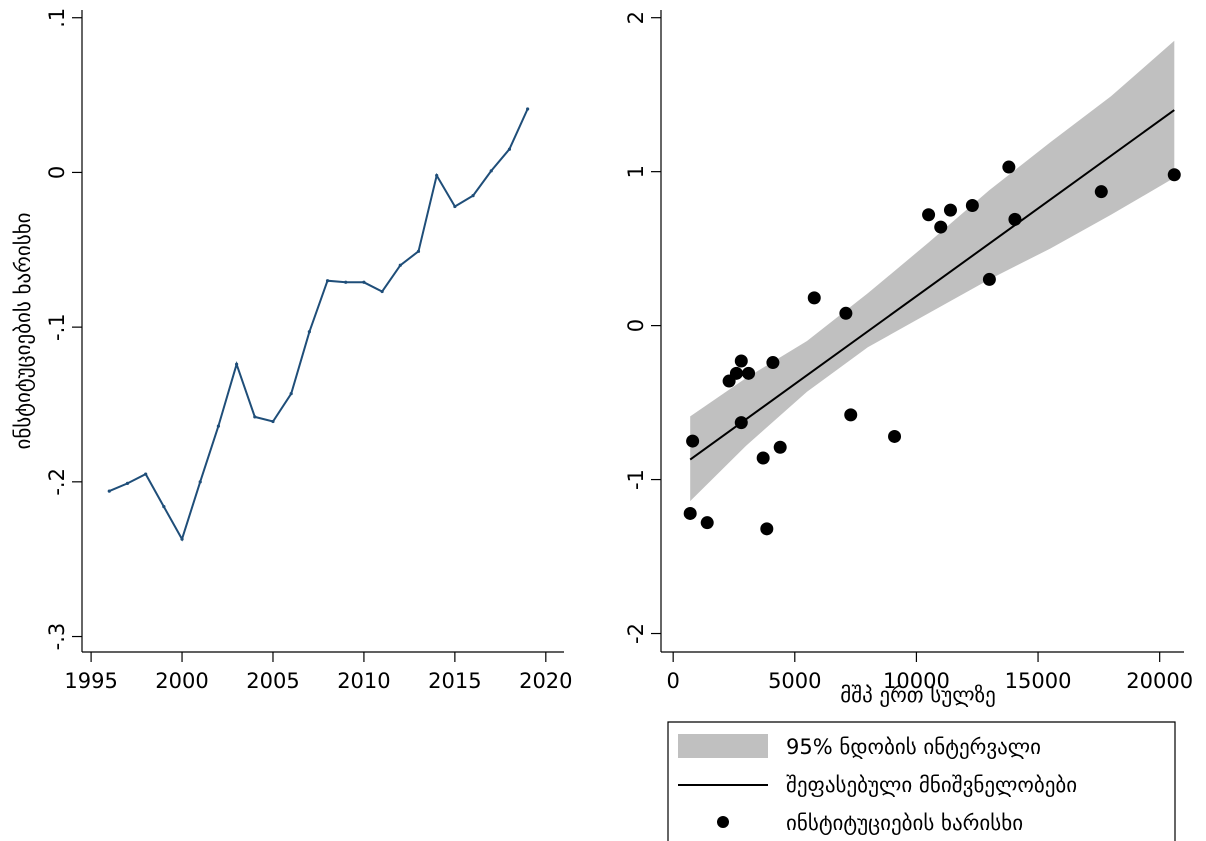  I want to click on right-y-tick-label: 1, so click(636, 171).